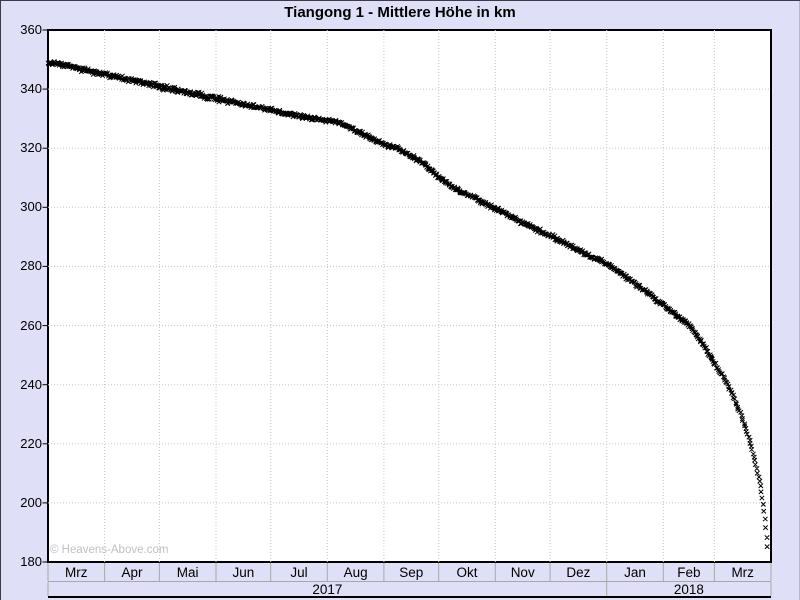  Describe the element at coordinates (31, 266) in the screenshot. I see `y-axis-tick-label: 280` at that location.